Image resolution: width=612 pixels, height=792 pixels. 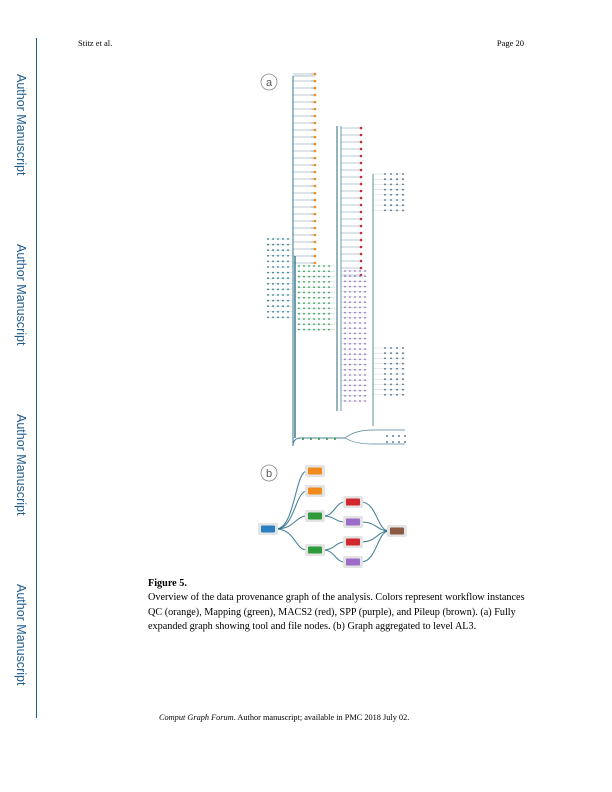 I want to click on panel-b-aggregated-graph: b, so click(x=332, y=516).